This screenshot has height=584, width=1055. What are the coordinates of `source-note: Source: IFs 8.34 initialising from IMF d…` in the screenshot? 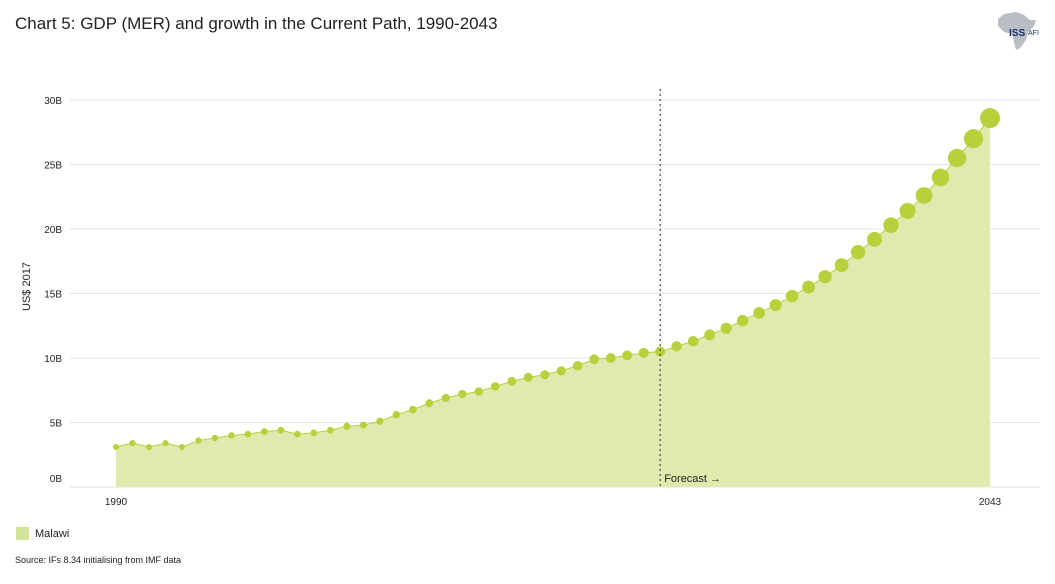 It's located at (98, 560).